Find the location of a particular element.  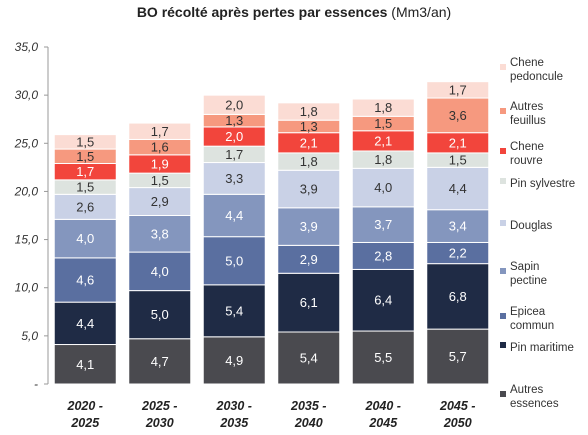

x-category-label: 2020 - is located at coordinates (85, 406).